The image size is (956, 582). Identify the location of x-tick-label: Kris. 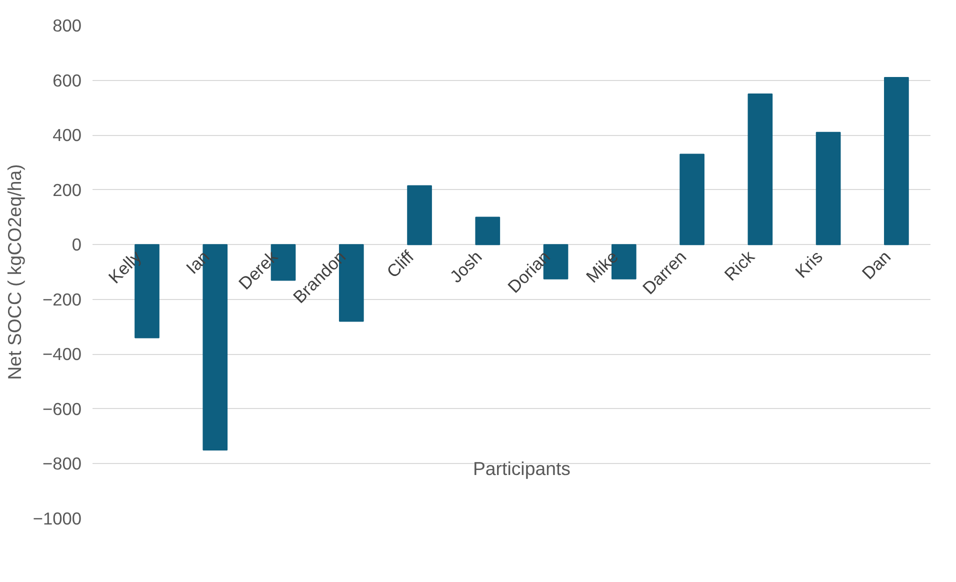
(809, 264).